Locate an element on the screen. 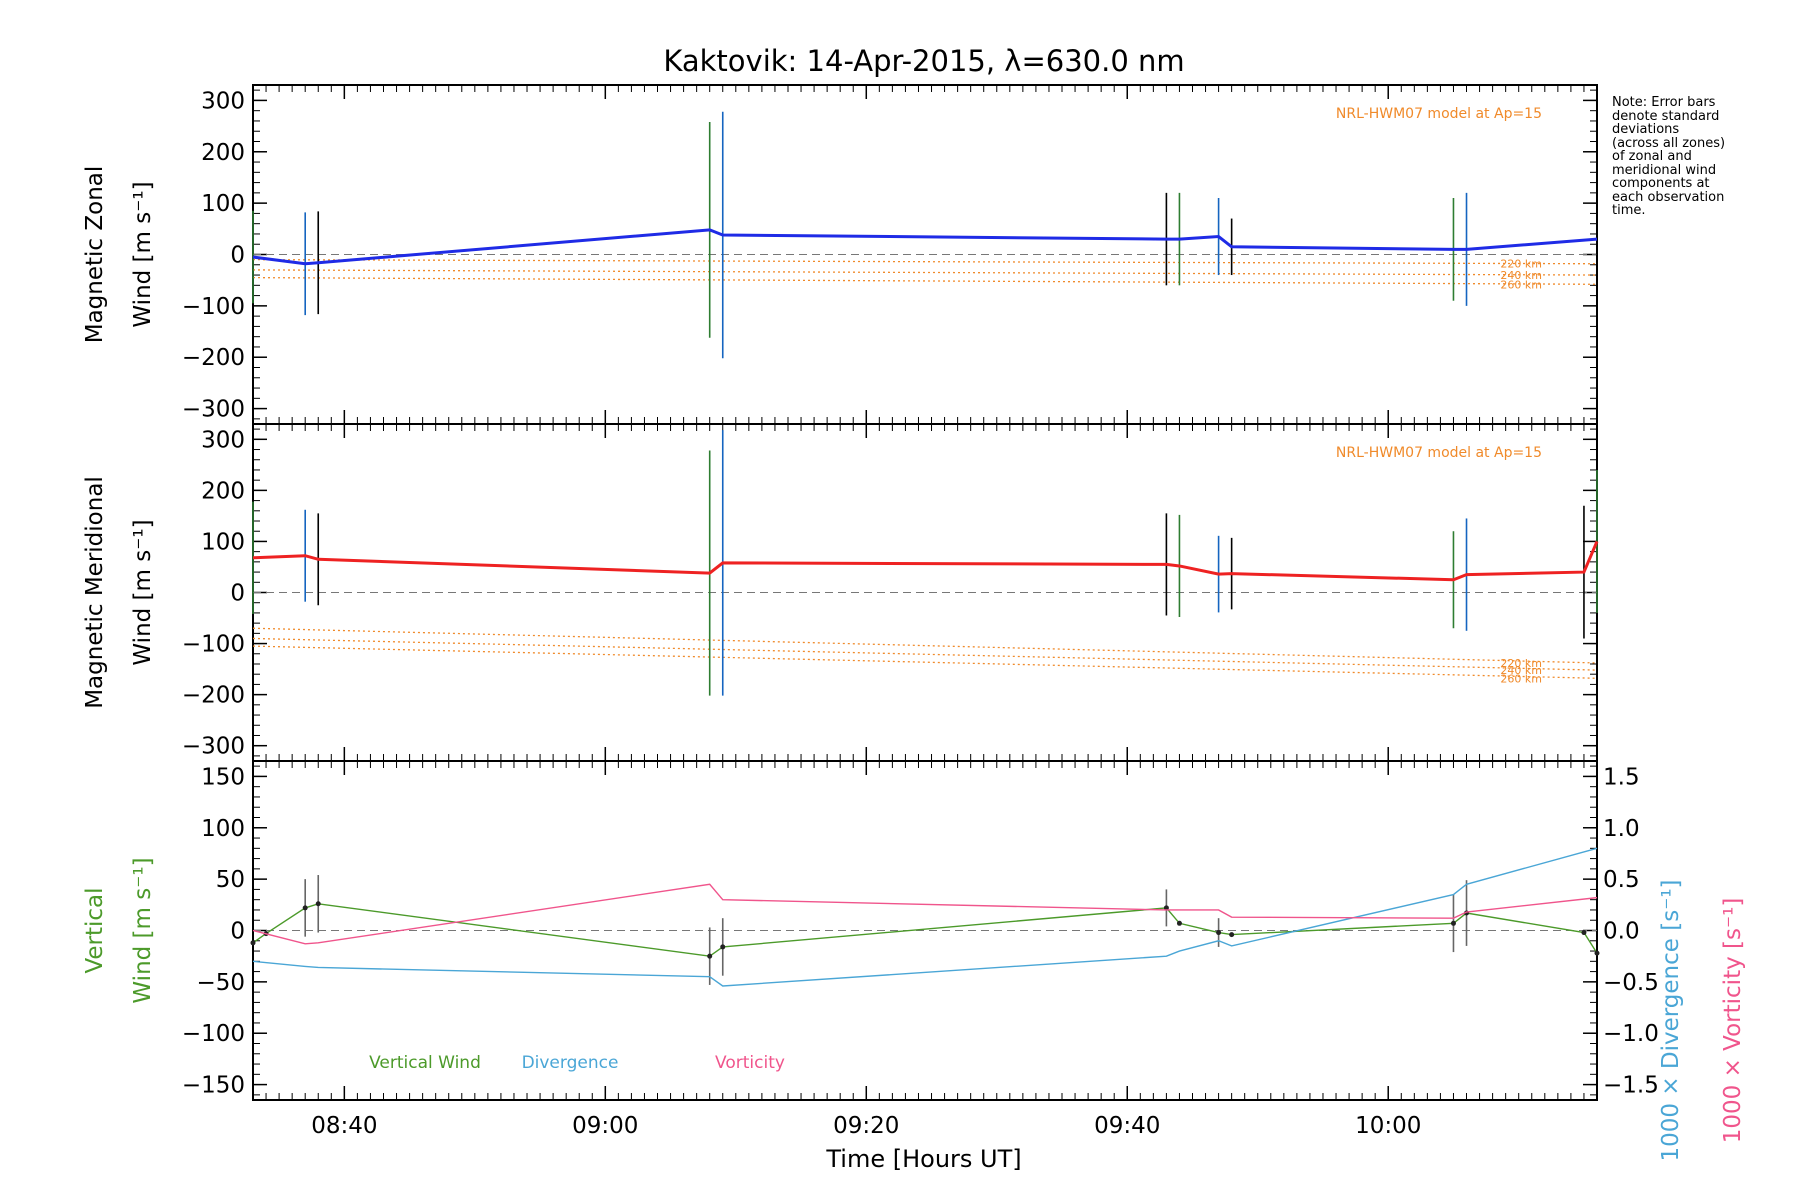 This screenshot has width=1800, height=1200. right-y-tick-label: 1.0 is located at coordinates (1621, 829).